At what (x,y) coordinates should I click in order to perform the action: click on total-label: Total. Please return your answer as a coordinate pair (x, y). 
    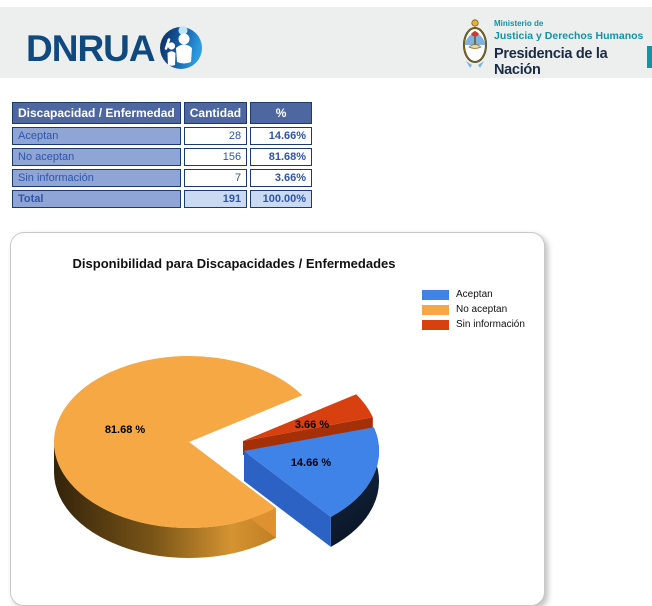
    Looking at the image, I should click on (96, 199).